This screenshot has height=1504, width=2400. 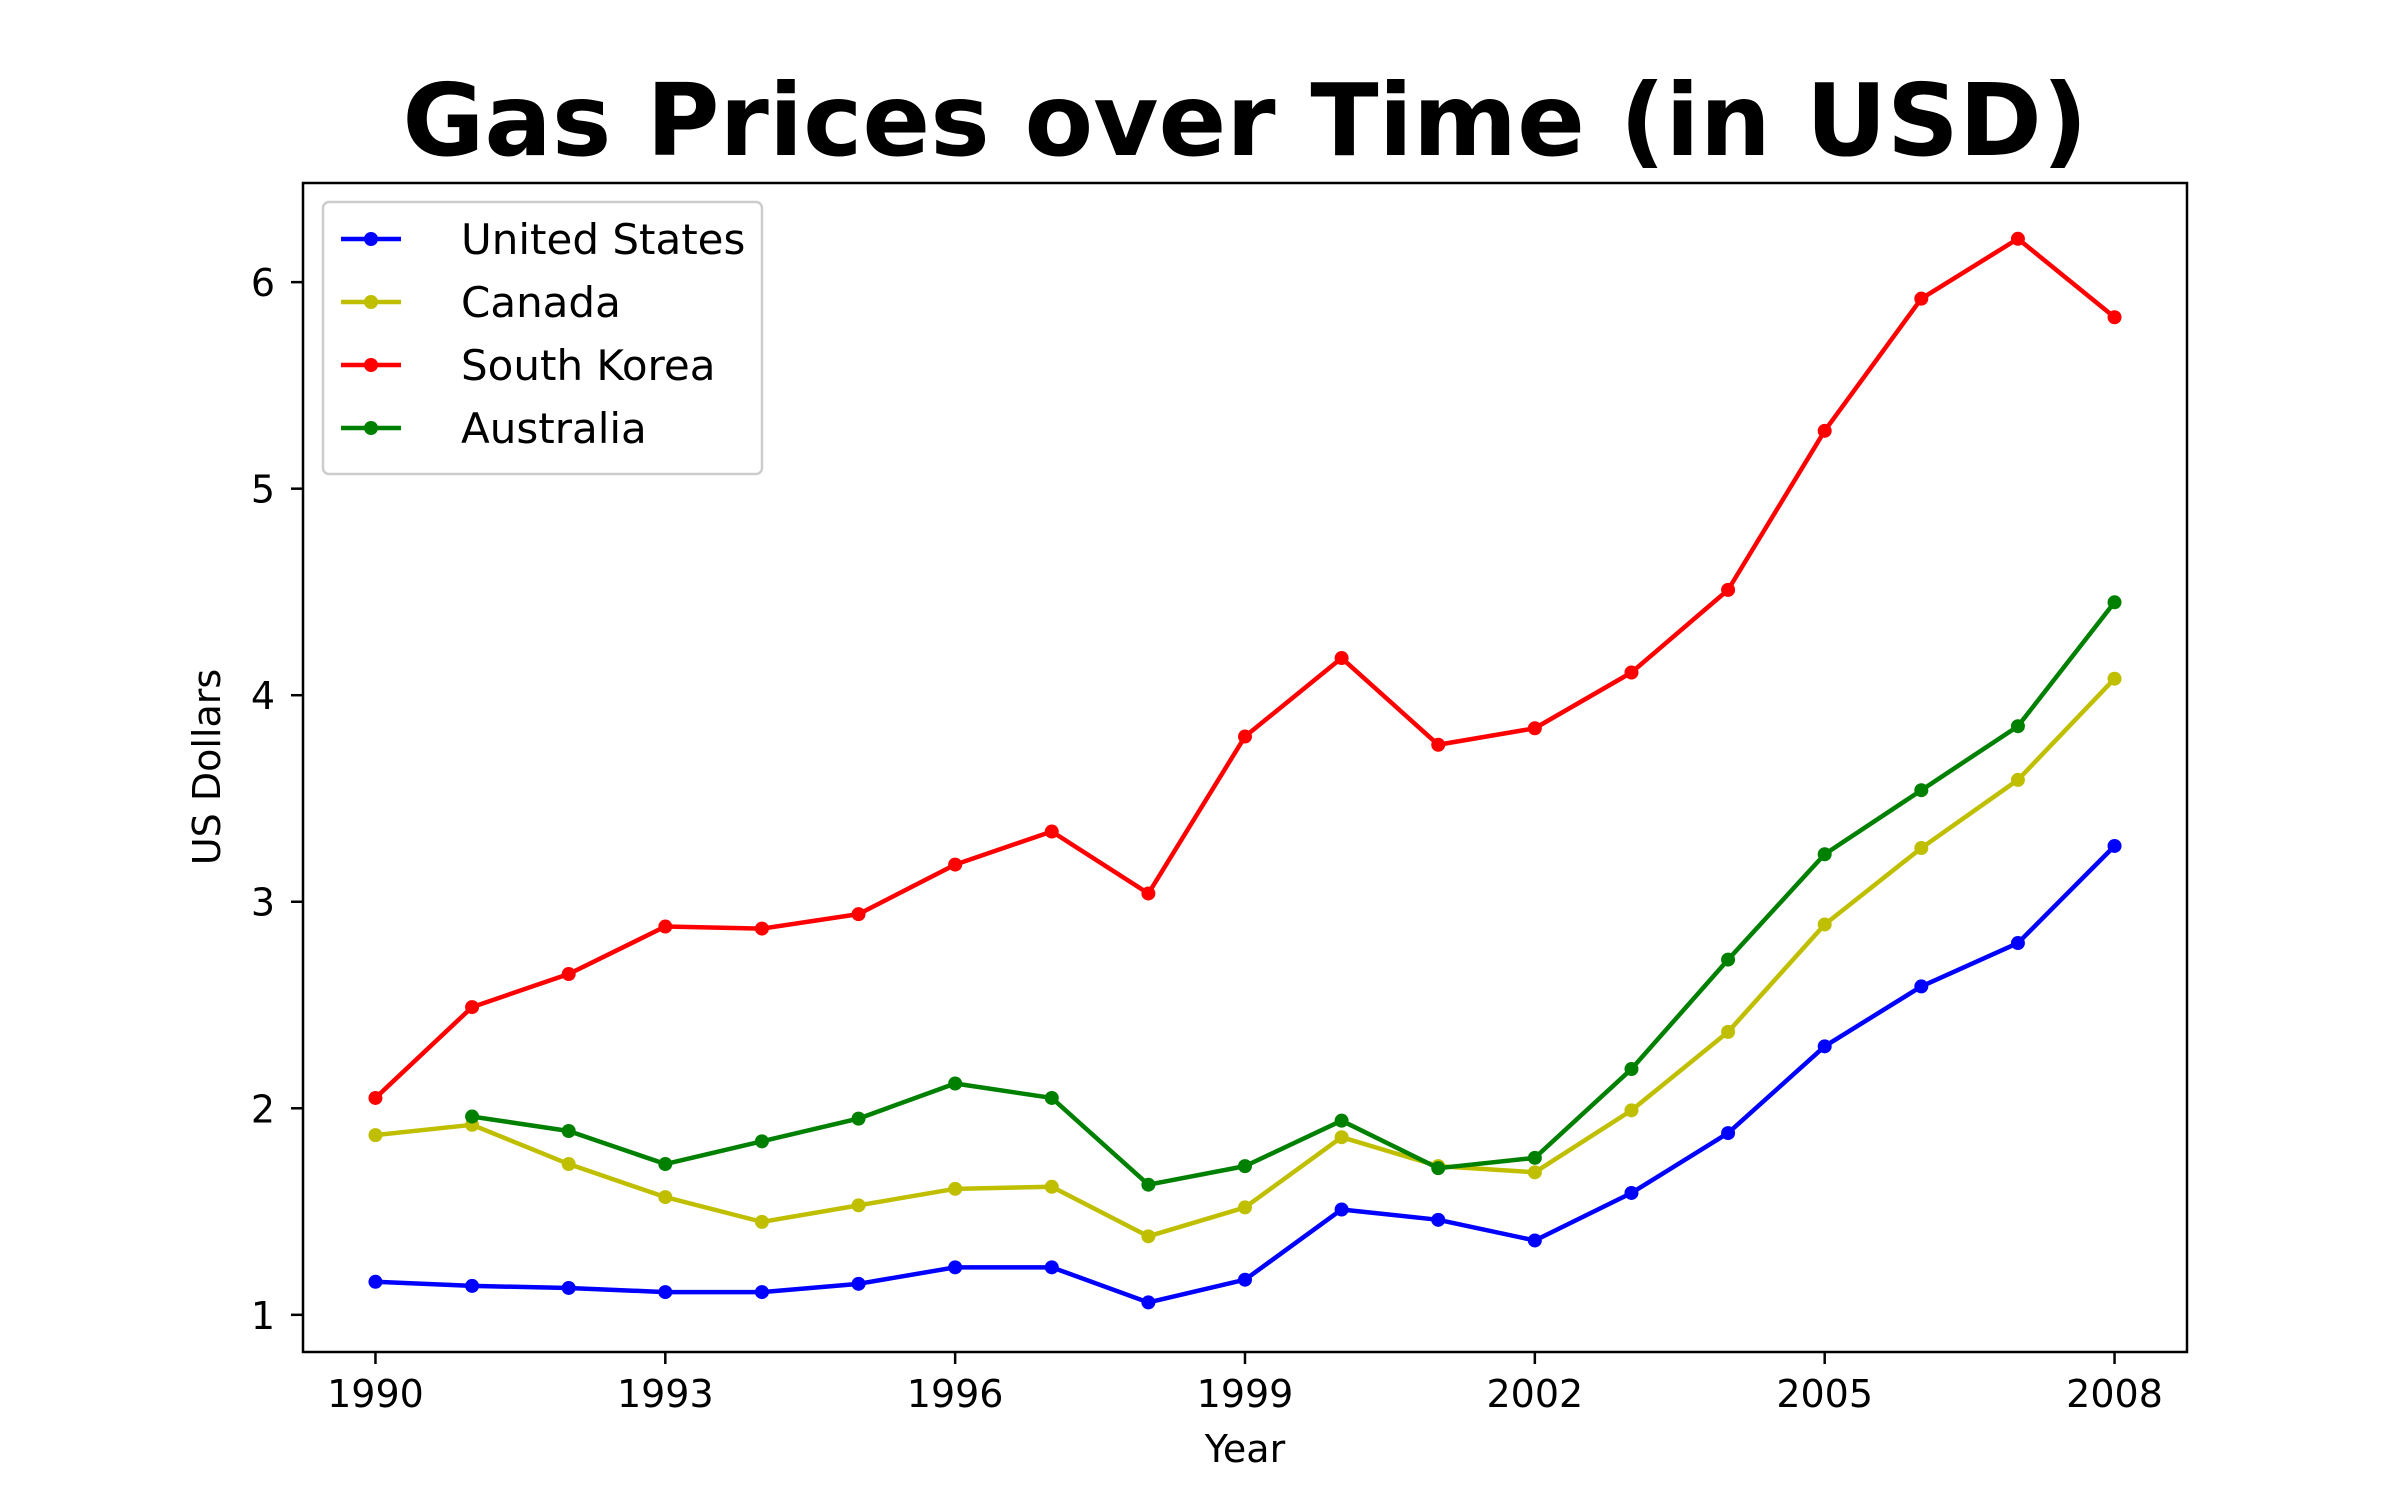 What do you see at coordinates (1245, 1449) in the screenshot?
I see `x-axis-label: Year` at bounding box center [1245, 1449].